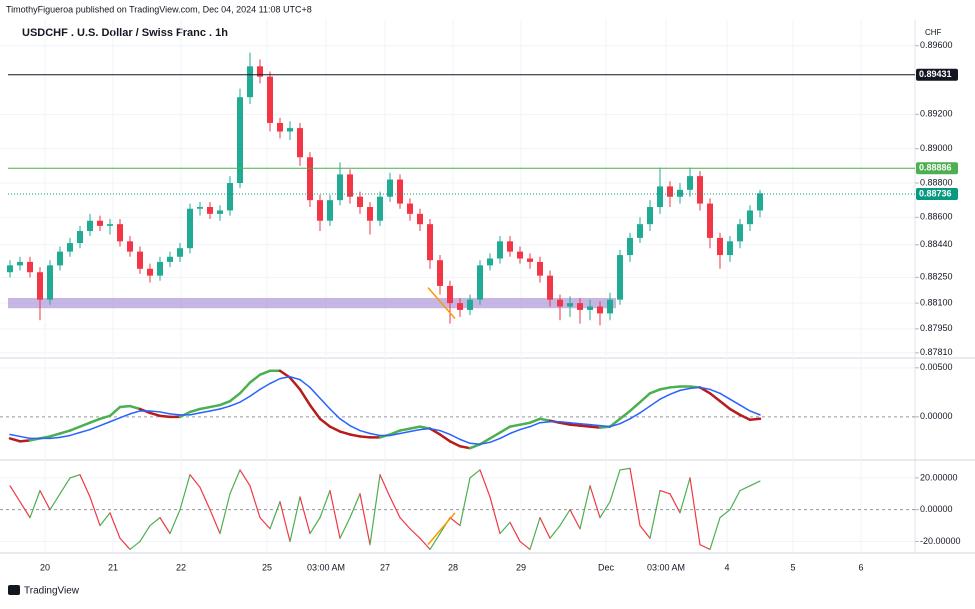 The width and height of the screenshot is (975, 609). What do you see at coordinates (312, 303) in the screenshot?
I see `support-zone` at bounding box center [312, 303].